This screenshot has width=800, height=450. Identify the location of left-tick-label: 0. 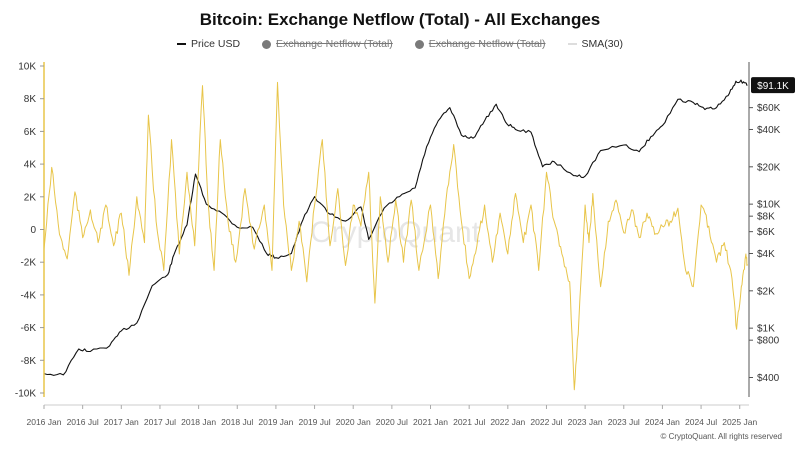
(33, 230).